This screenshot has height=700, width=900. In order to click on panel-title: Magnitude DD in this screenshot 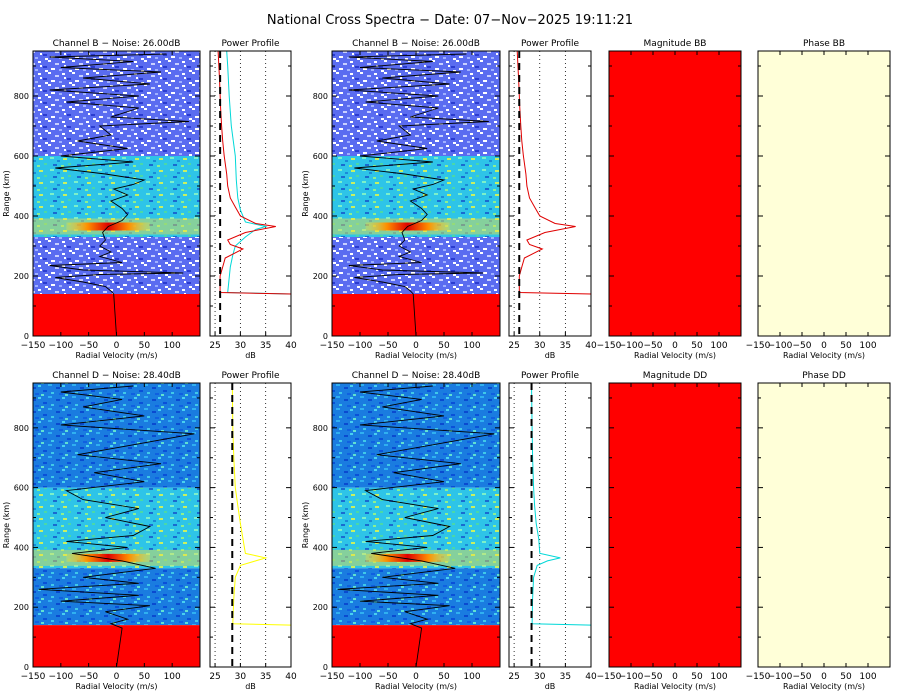, I will do `click(675, 376)`.